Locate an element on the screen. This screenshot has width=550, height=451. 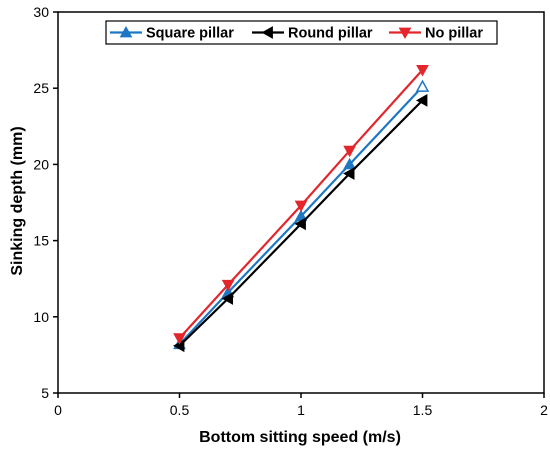
y-tick-label: 10 is located at coordinates (41, 317).